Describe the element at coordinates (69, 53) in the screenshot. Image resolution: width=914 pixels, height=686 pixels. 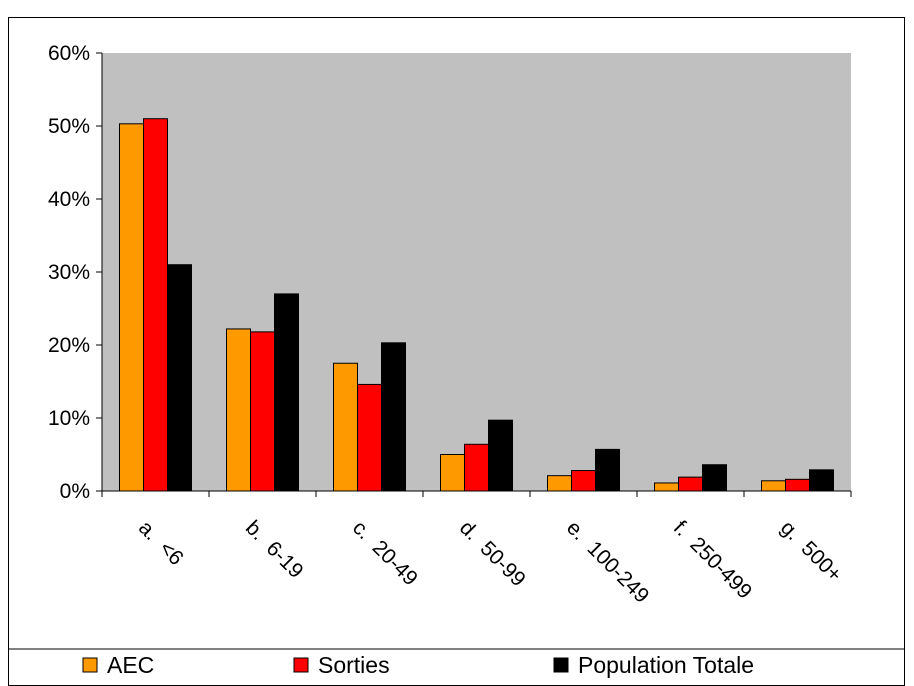
I see `y-tick-label: 60%` at that location.